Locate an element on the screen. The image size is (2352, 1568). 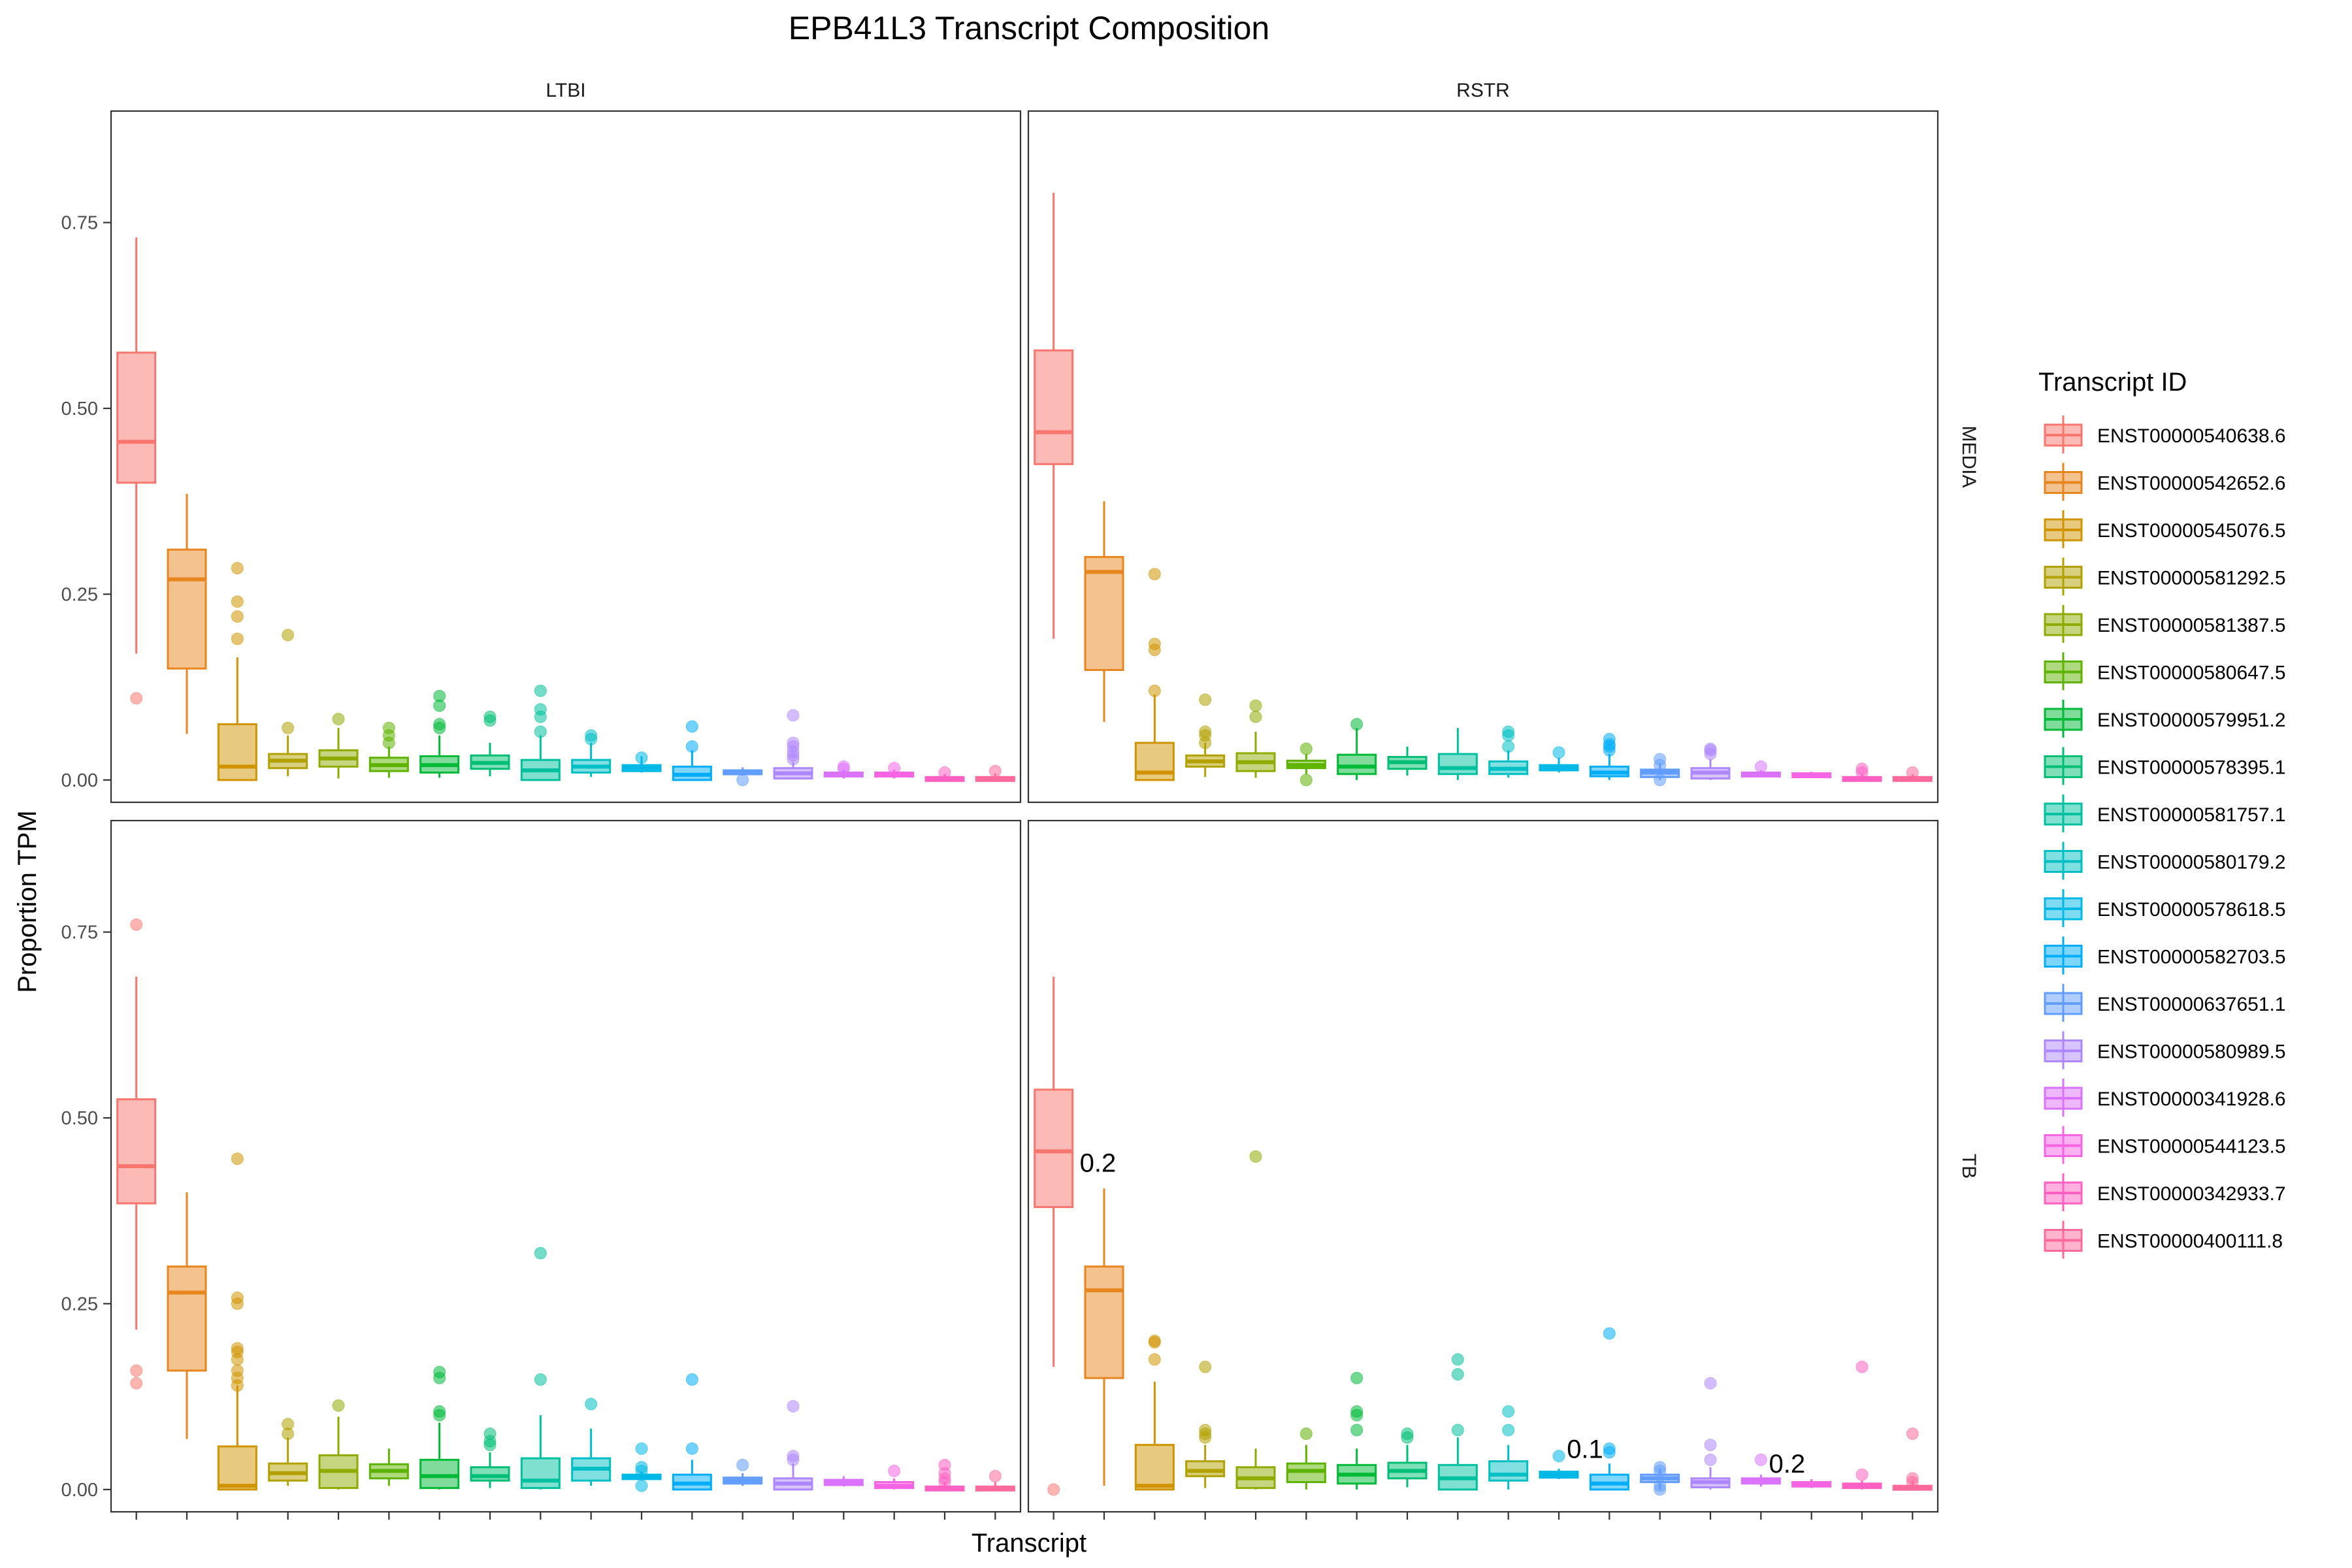
strip-label-media: MEDIA is located at coordinates (1969, 456).